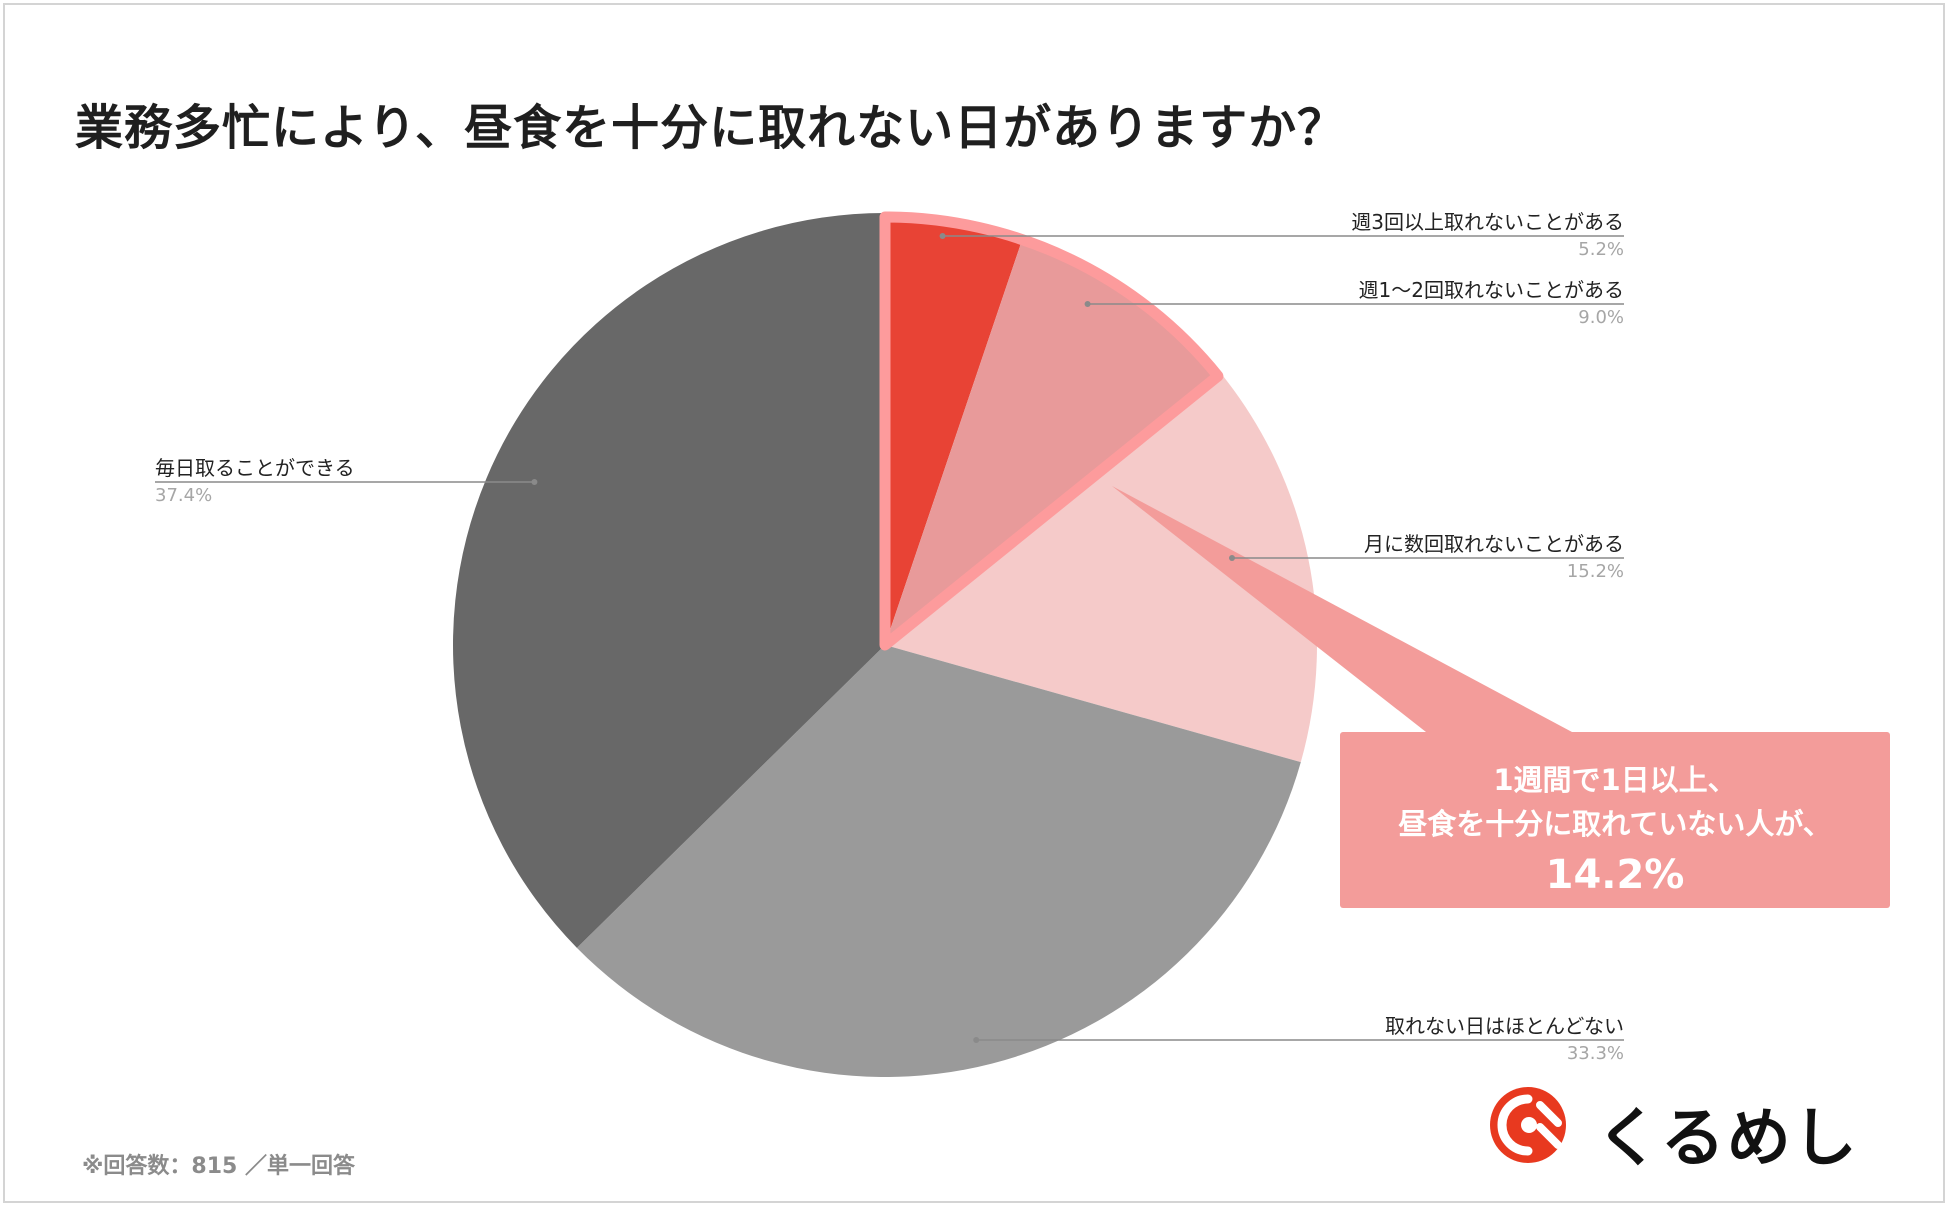  What do you see at coordinates (1595, 1053) in the screenshot?
I see `slice-value-4: 33.3%` at bounding box center [1595, 1053].